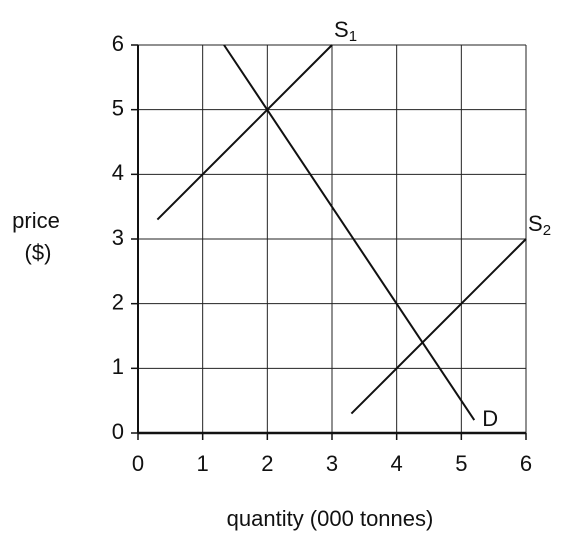  I want to click on series-name: D, so click(490, 418).